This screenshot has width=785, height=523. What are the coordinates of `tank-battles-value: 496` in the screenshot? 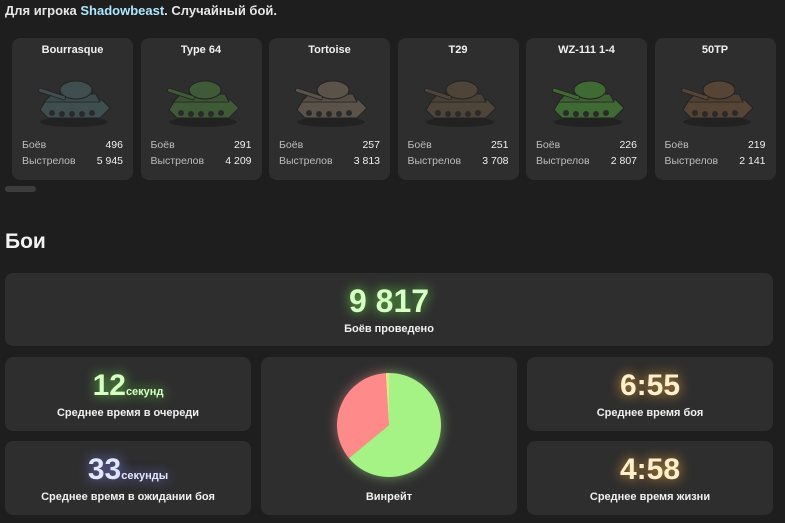 It's located at (114, 145).